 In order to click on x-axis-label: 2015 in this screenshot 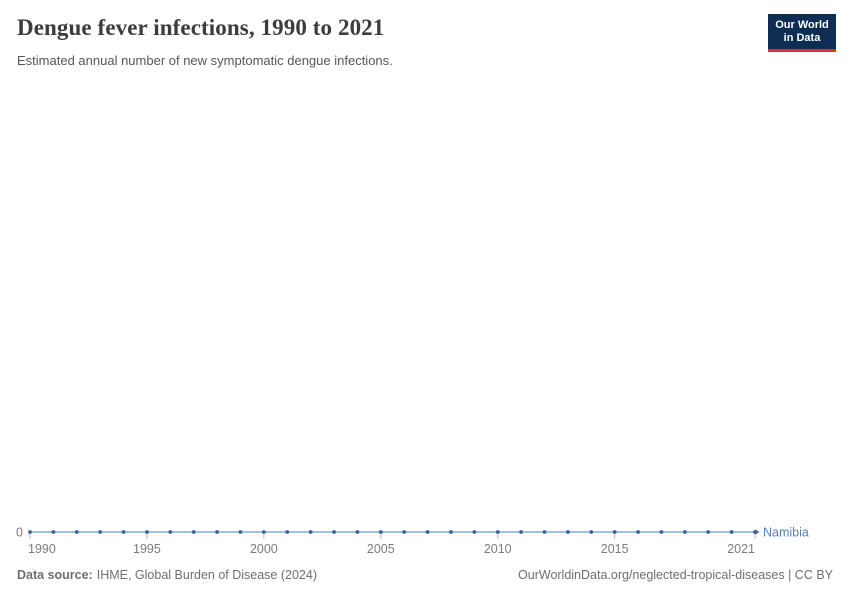, I will do `click(615, 549)`.